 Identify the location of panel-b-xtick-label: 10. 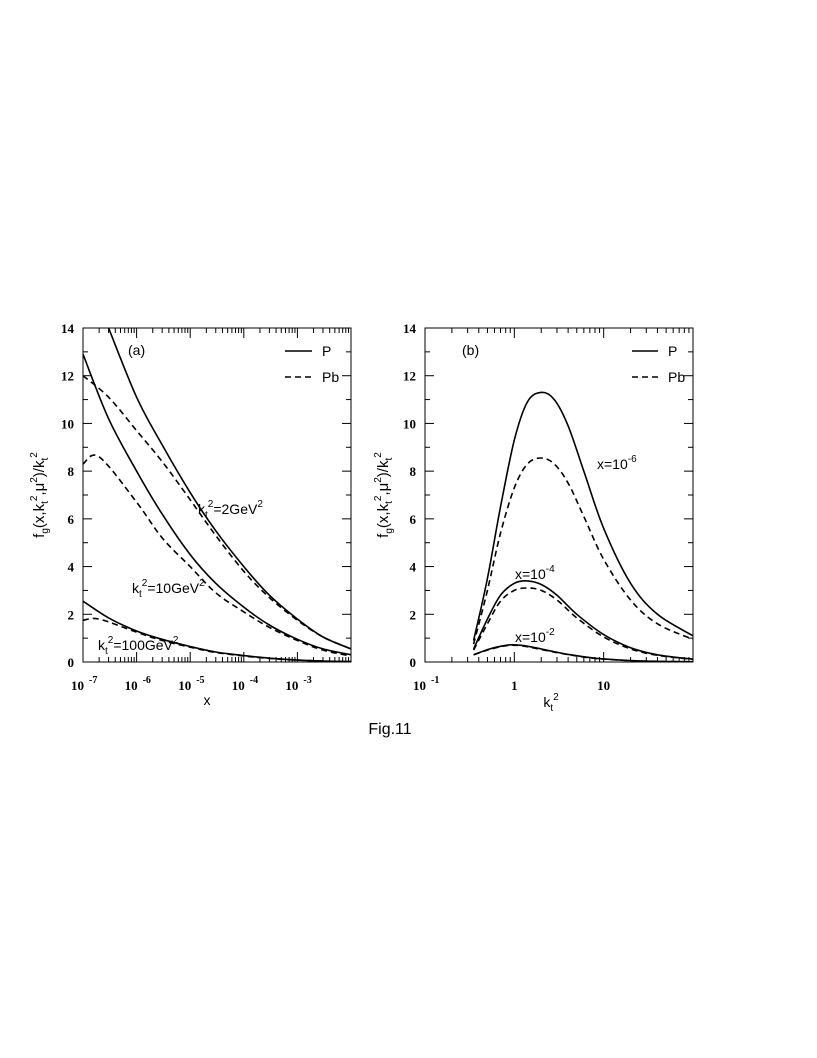
(603, 685).